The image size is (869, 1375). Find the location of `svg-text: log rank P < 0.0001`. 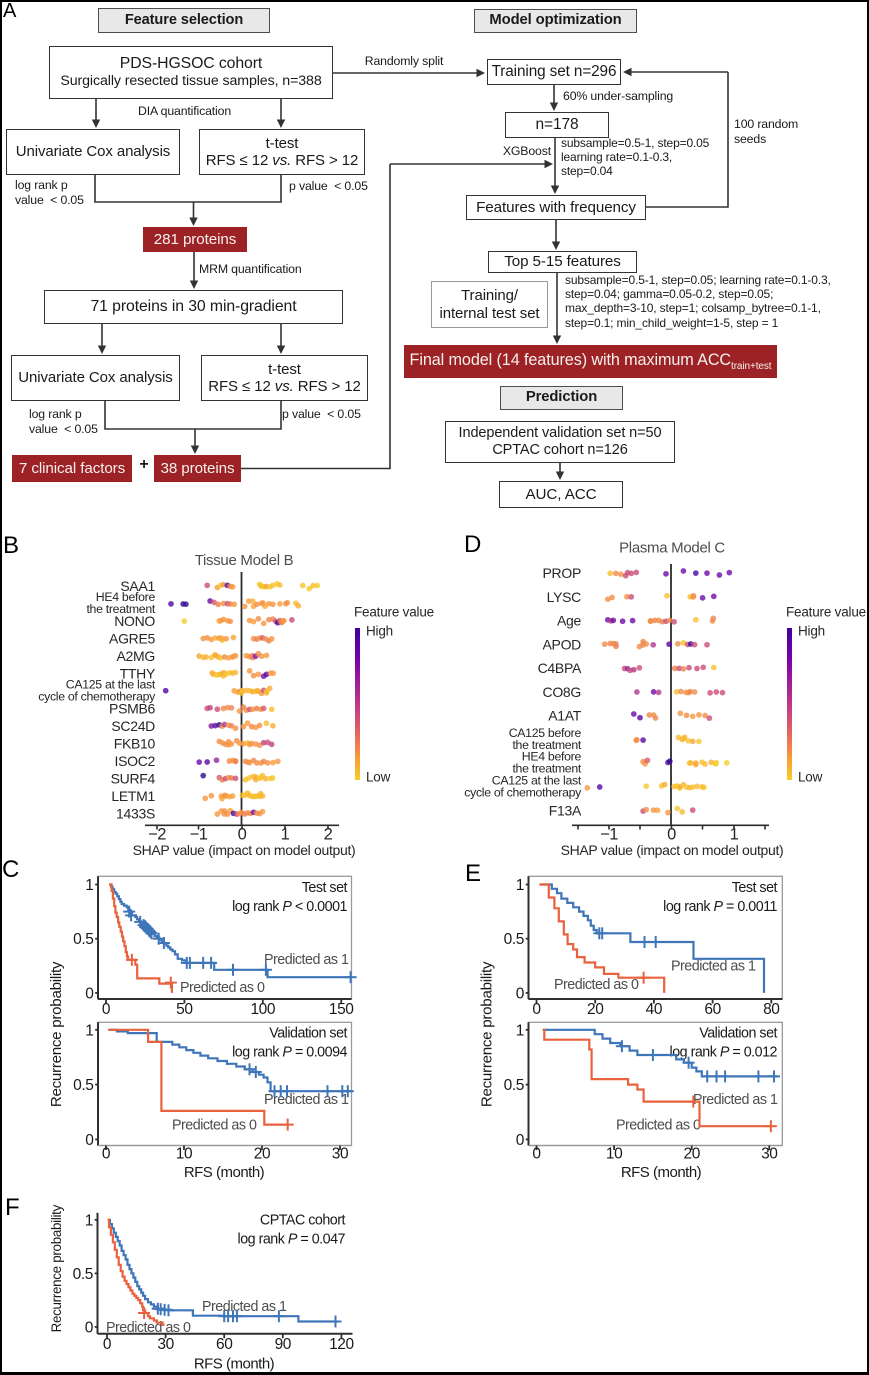

svg-text: log rank P < 0.0001 is located at coordinates (289, 907).